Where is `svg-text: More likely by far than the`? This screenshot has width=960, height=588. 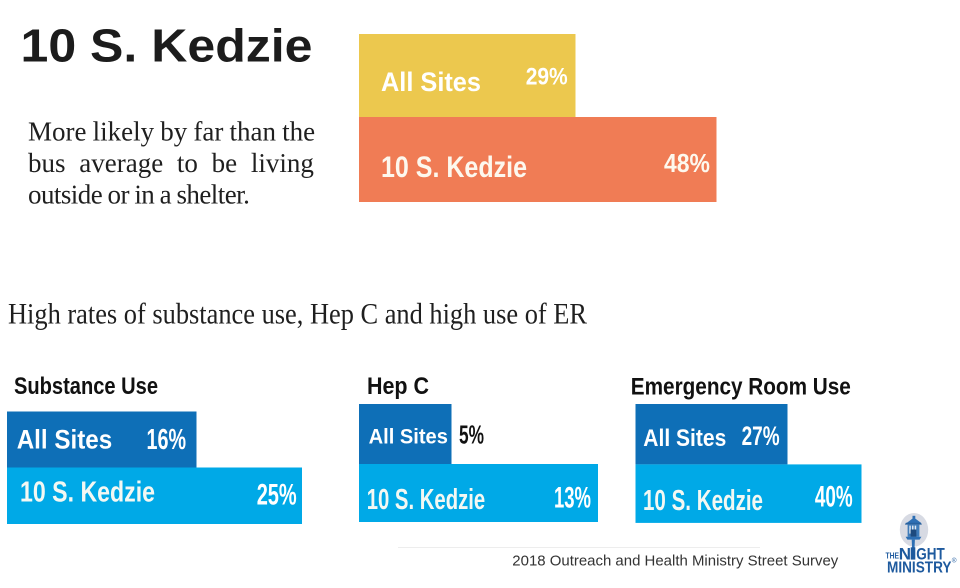 svg-text: More likely by far than the is located at coordinates (171, 132).